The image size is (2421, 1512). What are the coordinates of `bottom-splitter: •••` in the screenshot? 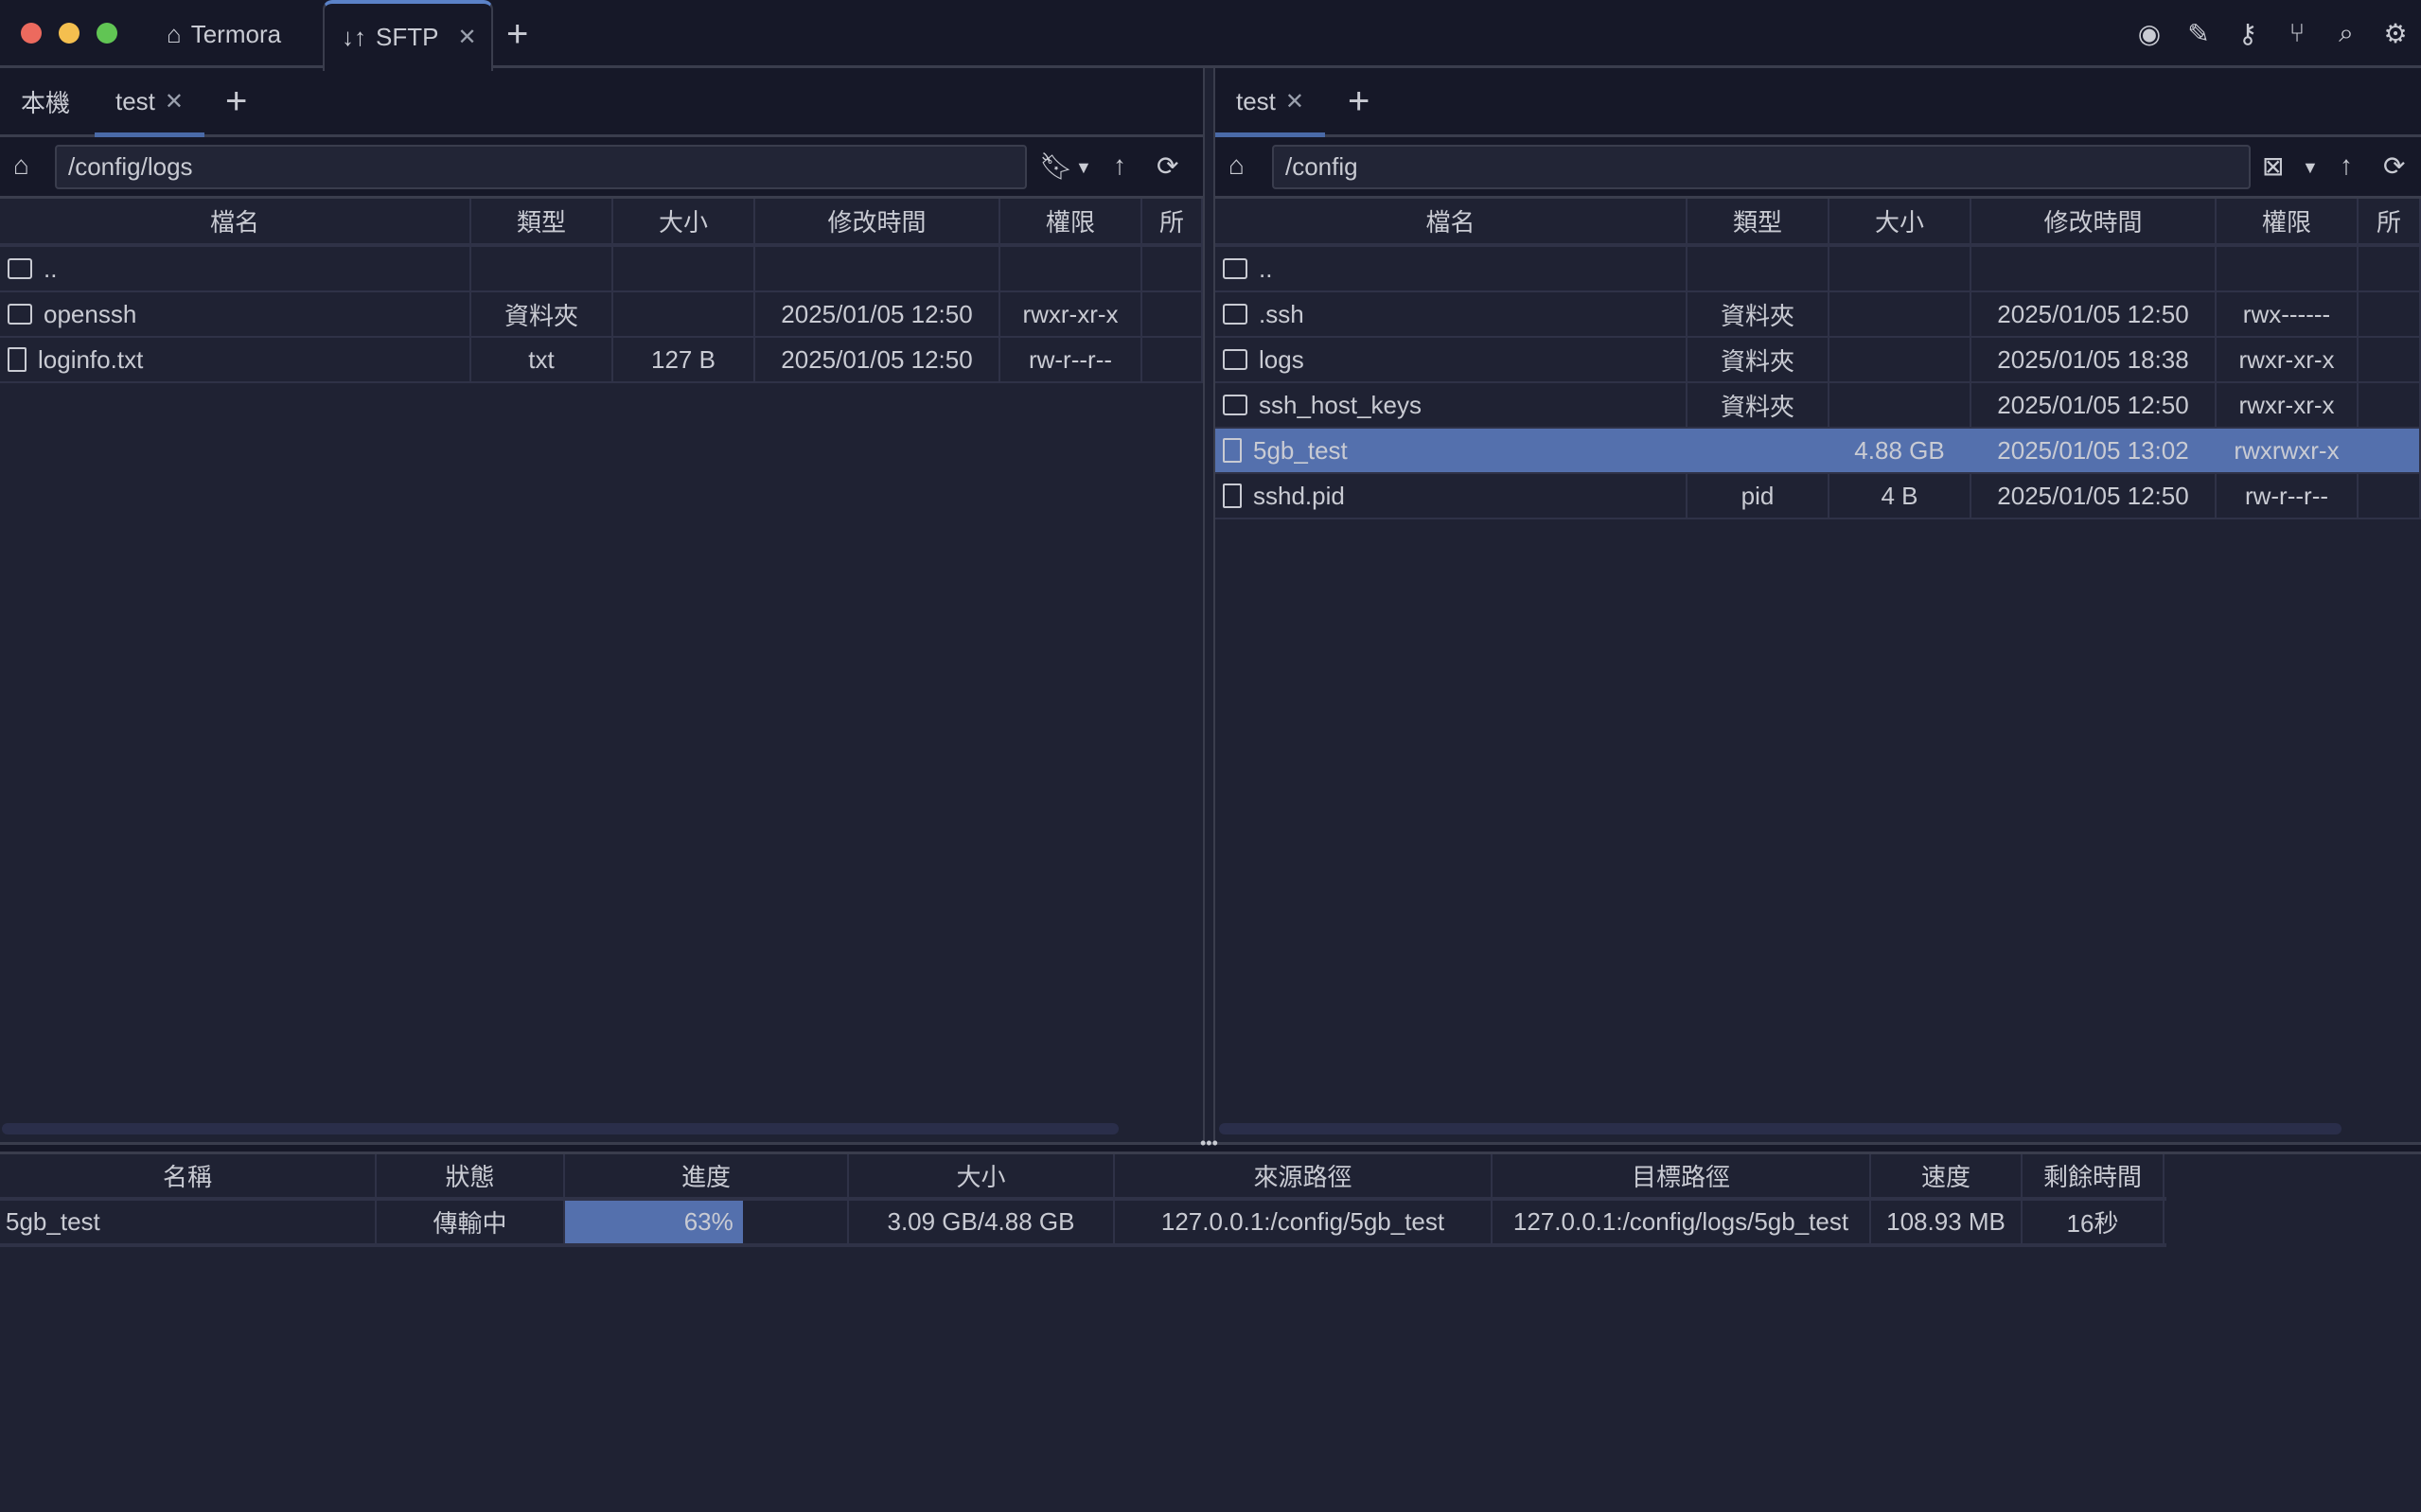 It's located at (1210, 1144).